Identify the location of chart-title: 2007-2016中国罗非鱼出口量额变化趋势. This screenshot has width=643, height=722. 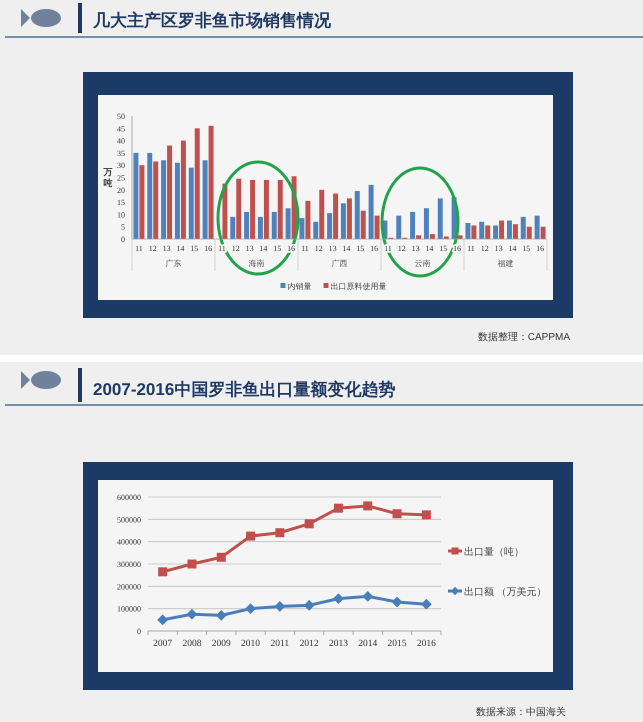
(244, 389).